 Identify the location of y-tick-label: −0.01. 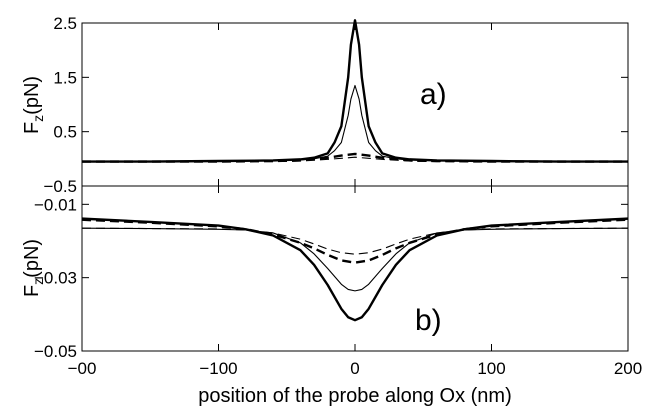
(55, 204).